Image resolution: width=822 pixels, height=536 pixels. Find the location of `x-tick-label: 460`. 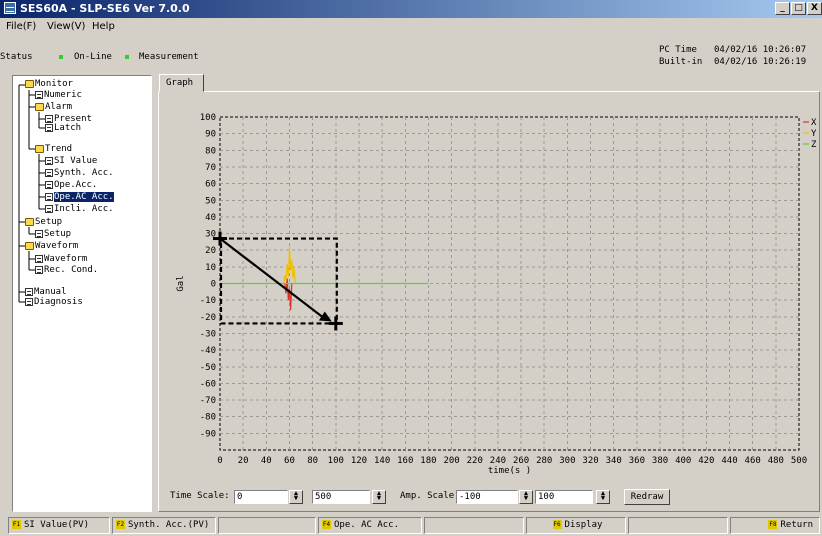

x-tick-label: 460 is located at coordinates (753, 461).